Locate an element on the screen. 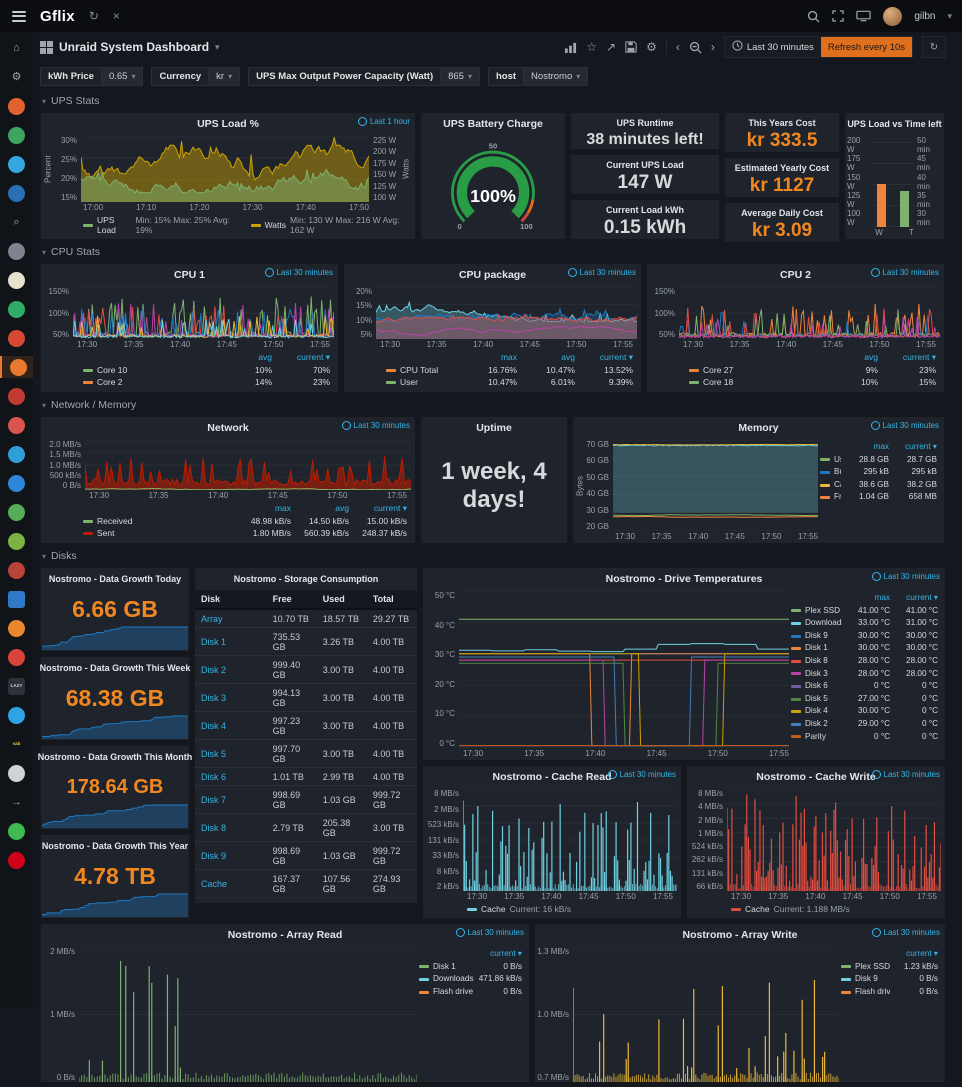 This screenshot has height=1087, width=962. app-blue-icon is located at coordinates (16, 193).